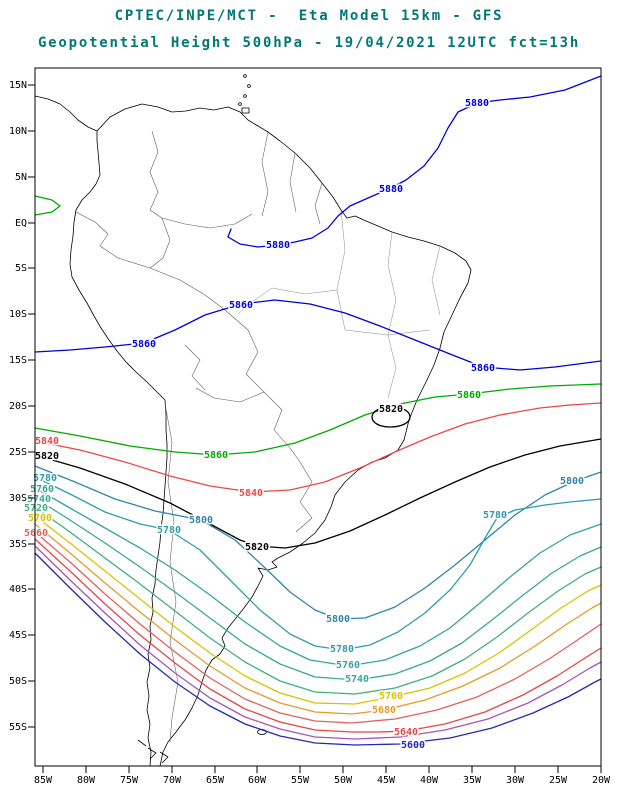  What do you see at coordinates (21, 177) in the screenshot?
I see `lat-label: 5N` at bounding box center [21, 177].